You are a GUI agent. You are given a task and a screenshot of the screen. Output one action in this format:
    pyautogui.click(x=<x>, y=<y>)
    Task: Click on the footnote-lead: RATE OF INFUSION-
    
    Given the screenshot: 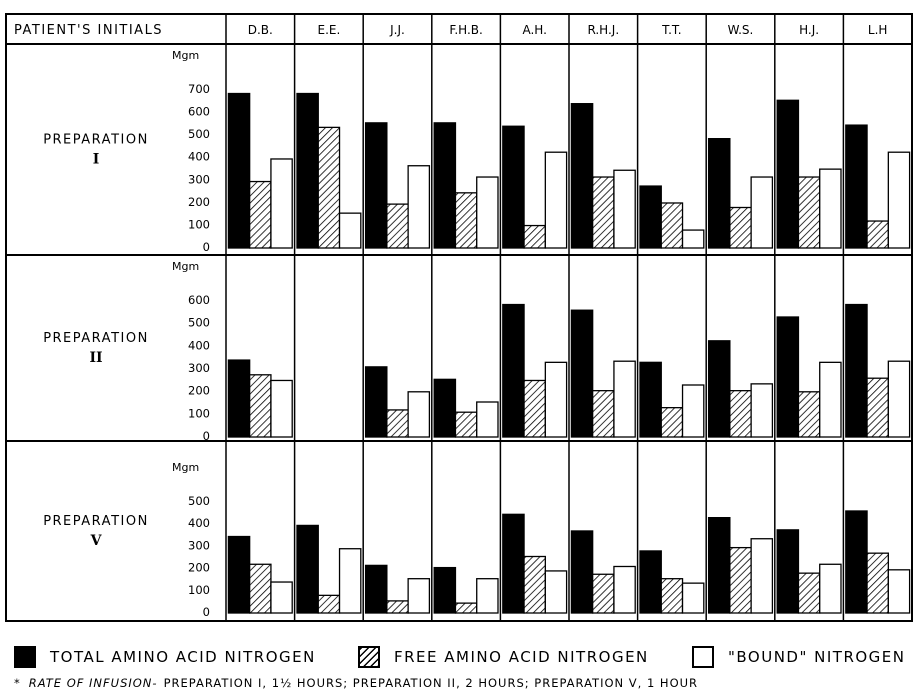 What is the action you would take?
    pyautogui.click(x=93, y=683)
    